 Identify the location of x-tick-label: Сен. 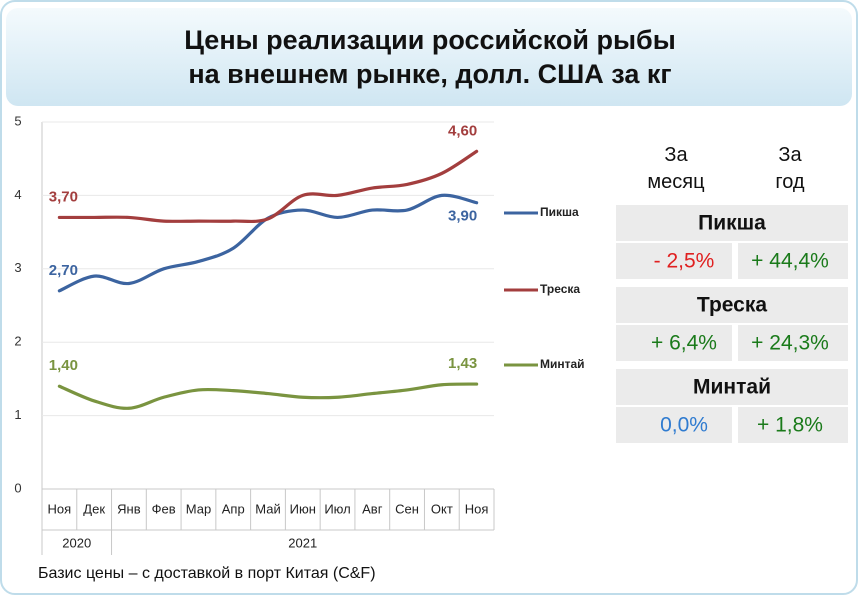
(407, 508).